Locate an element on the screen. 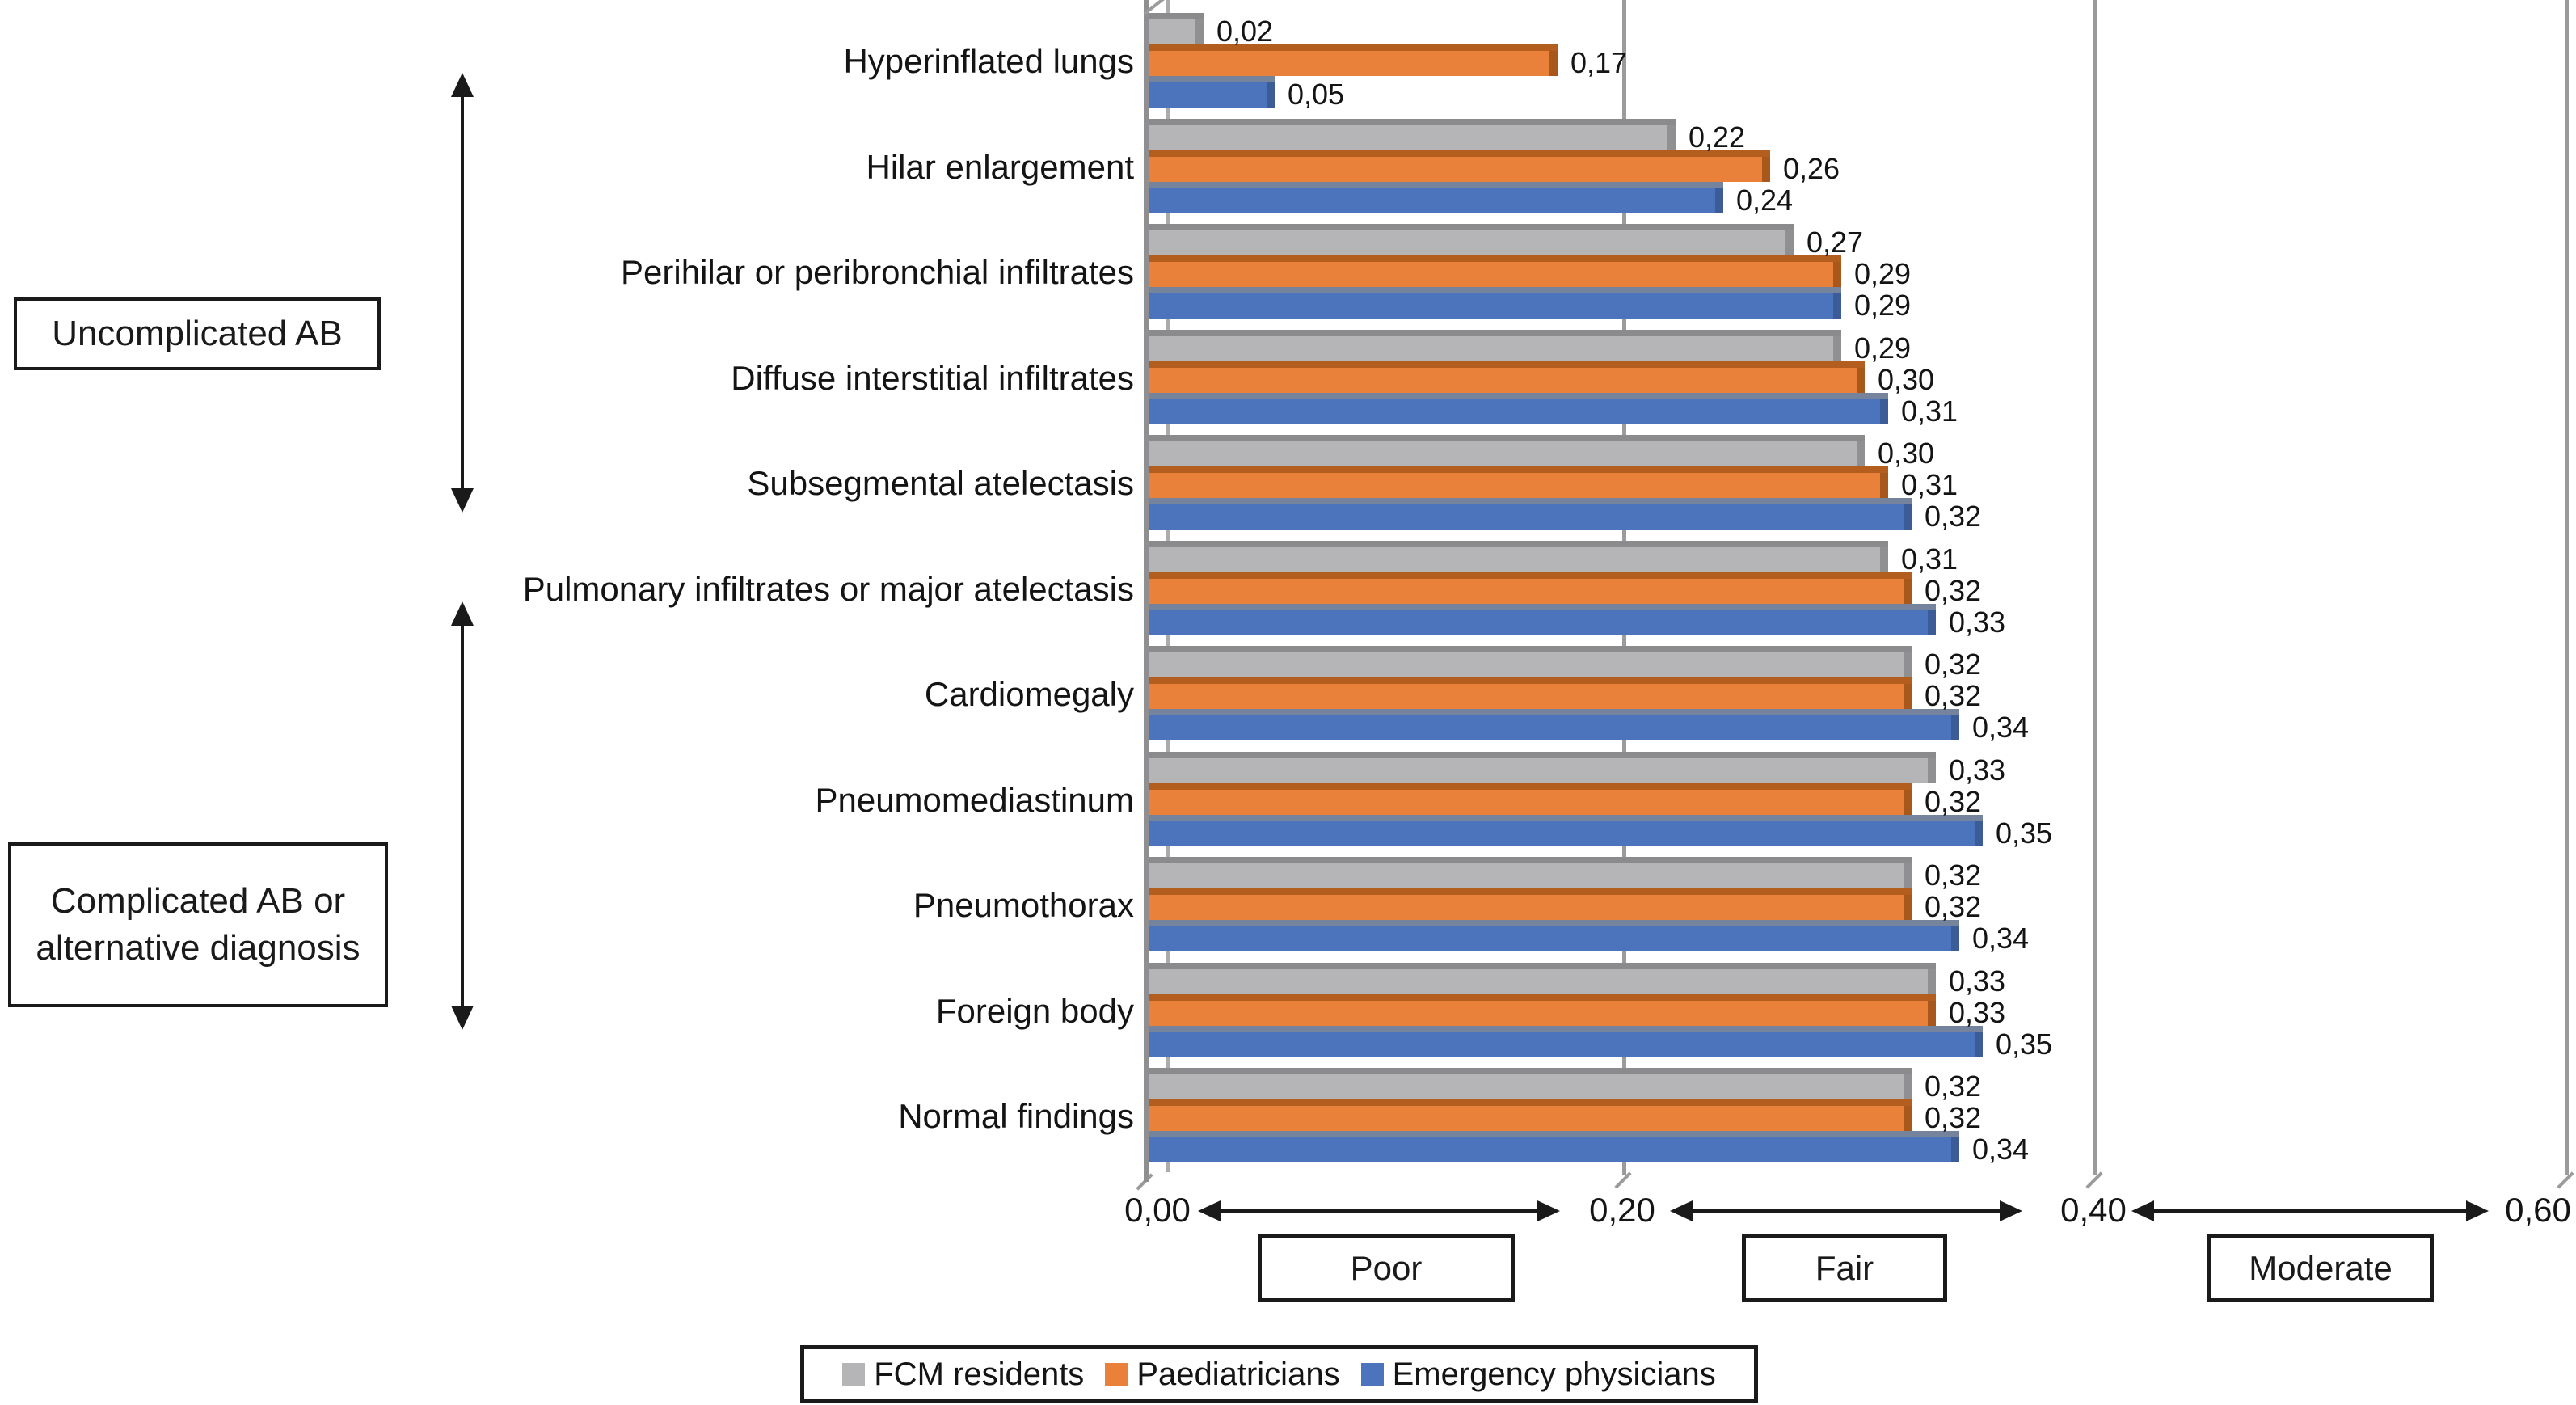 Image resolution: width=2576 pixels, height=1405 pixels. group2-label-line1: Complicated AB or is located at coordinates (198, 901).